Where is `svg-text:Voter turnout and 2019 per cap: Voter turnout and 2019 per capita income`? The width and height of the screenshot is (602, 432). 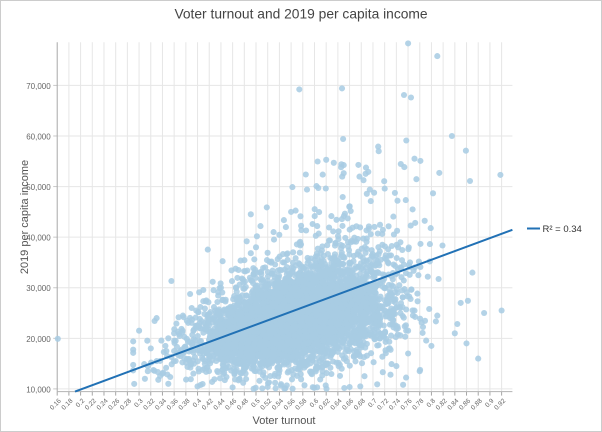
svg-text:Voter turnout and 2019 per cap: Voter turnout and 2019 per capita income is located at coordinates (300, 14).